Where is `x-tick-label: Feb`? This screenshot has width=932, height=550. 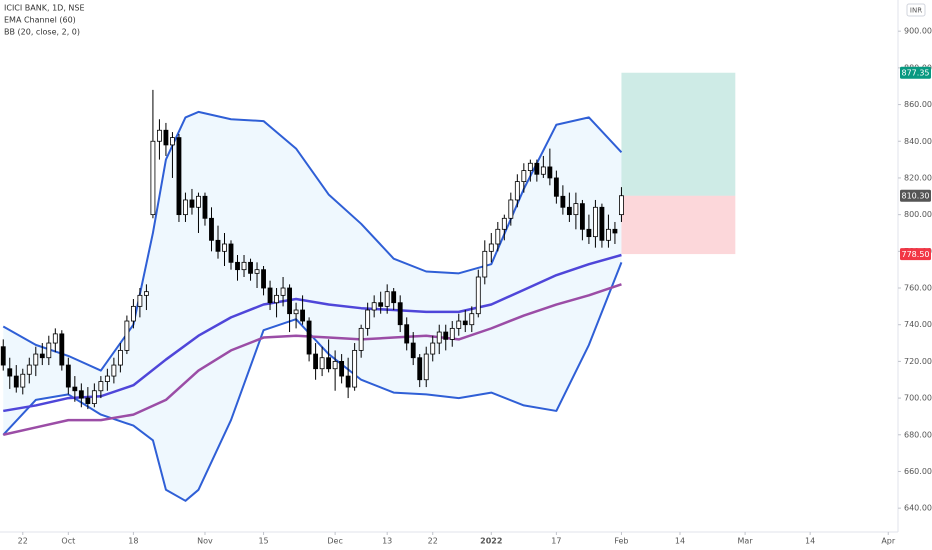 x-tick-label: Feb is located at coordinates (621, 541).